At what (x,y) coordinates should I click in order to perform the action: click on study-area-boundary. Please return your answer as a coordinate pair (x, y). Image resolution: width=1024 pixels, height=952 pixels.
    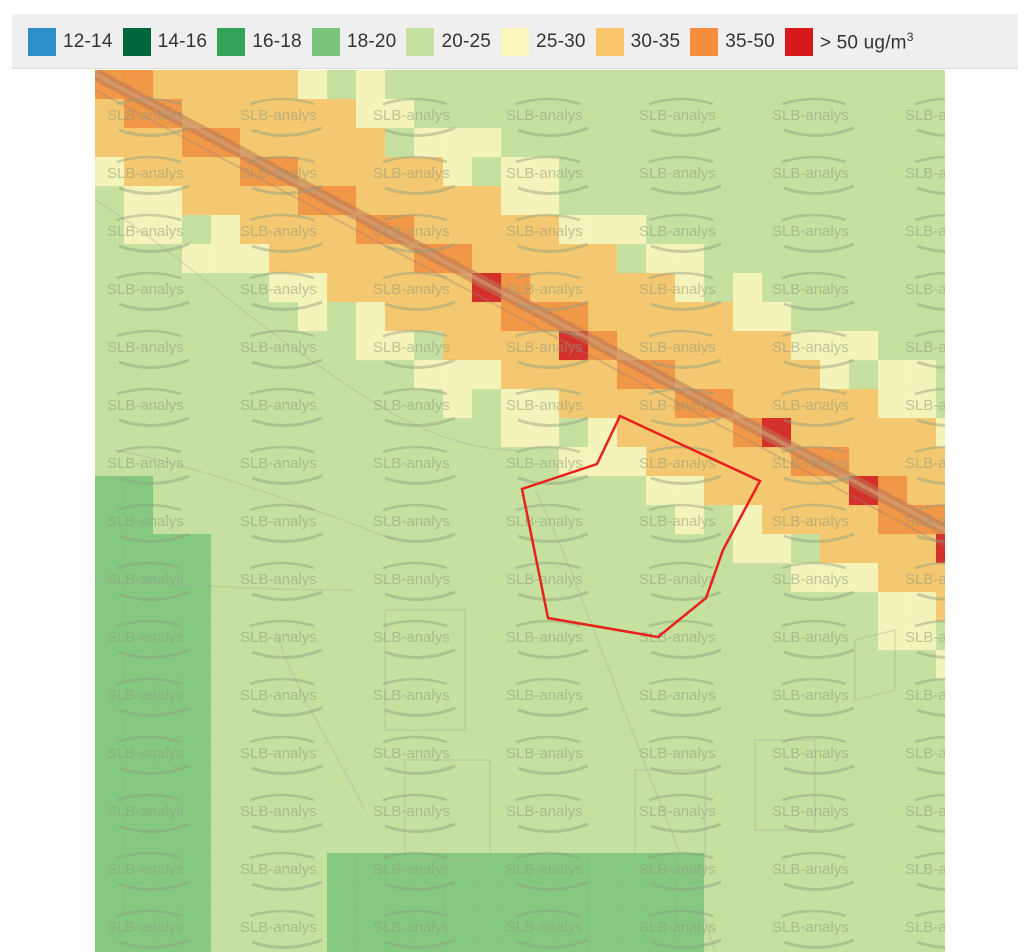
    Looking at the image, I should click on (641, 526).